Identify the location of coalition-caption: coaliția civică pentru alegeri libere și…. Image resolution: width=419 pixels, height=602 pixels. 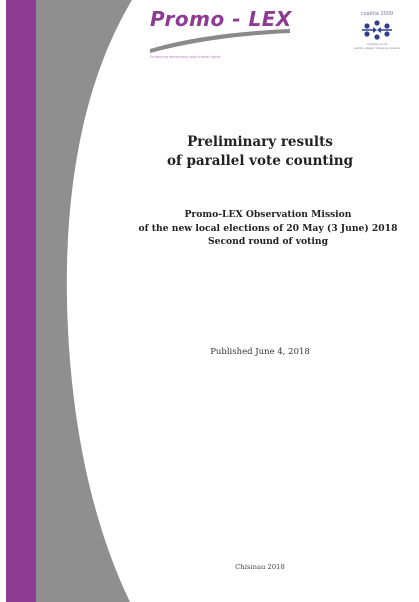
(377, 46).